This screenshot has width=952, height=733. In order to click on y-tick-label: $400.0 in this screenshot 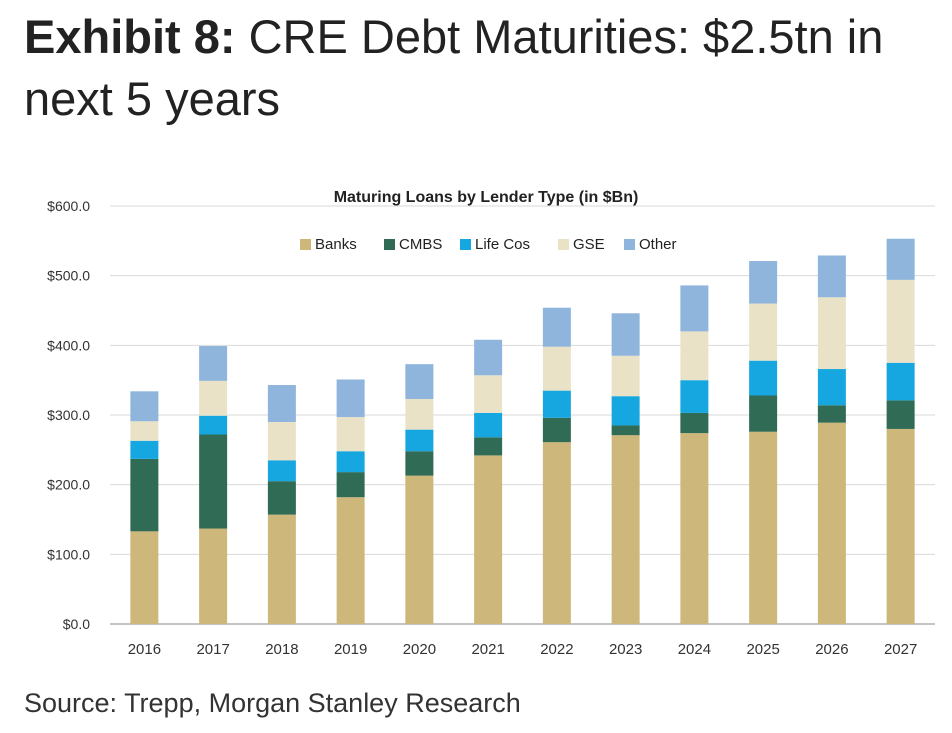, I will do `click(68, 345)`.